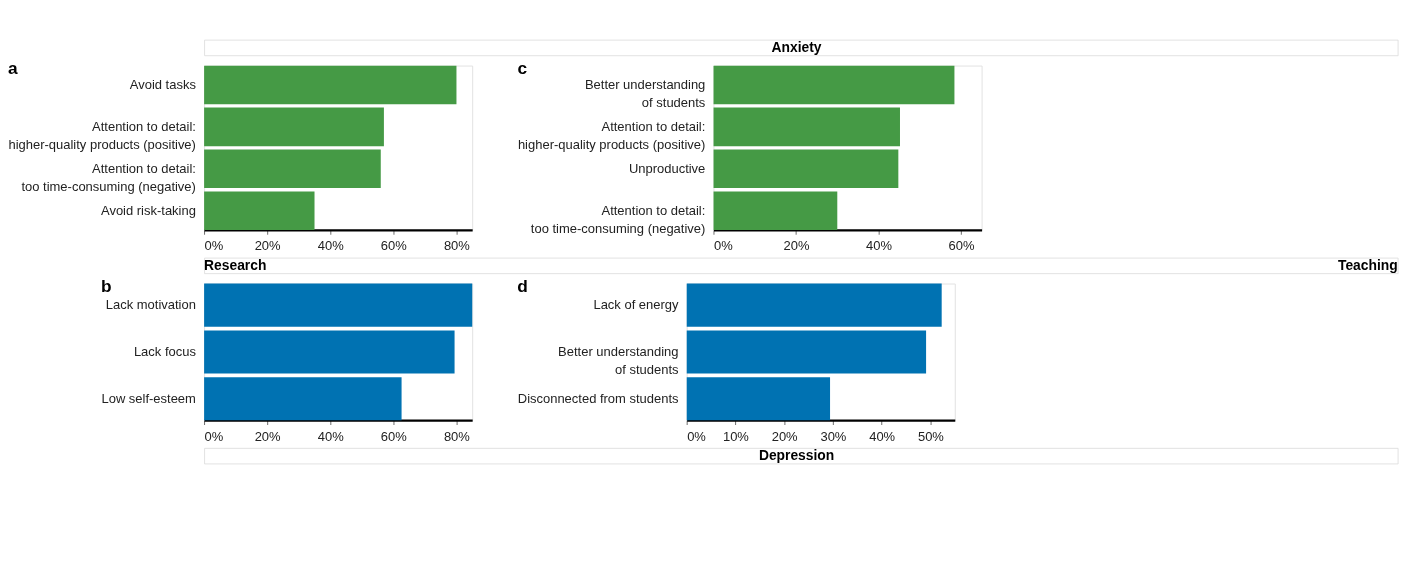  I want to click on y-tick-label: Lack focus, so click(165, 352).